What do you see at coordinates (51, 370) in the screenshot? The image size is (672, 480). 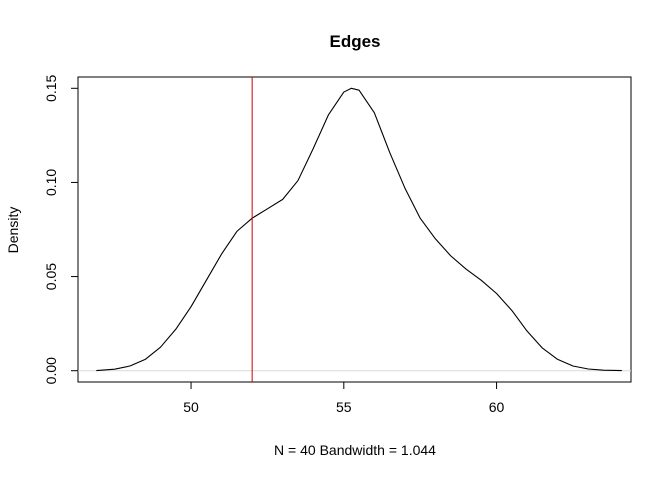 I see `y-tick-label: 0.00` at bounding box center [51, 370].